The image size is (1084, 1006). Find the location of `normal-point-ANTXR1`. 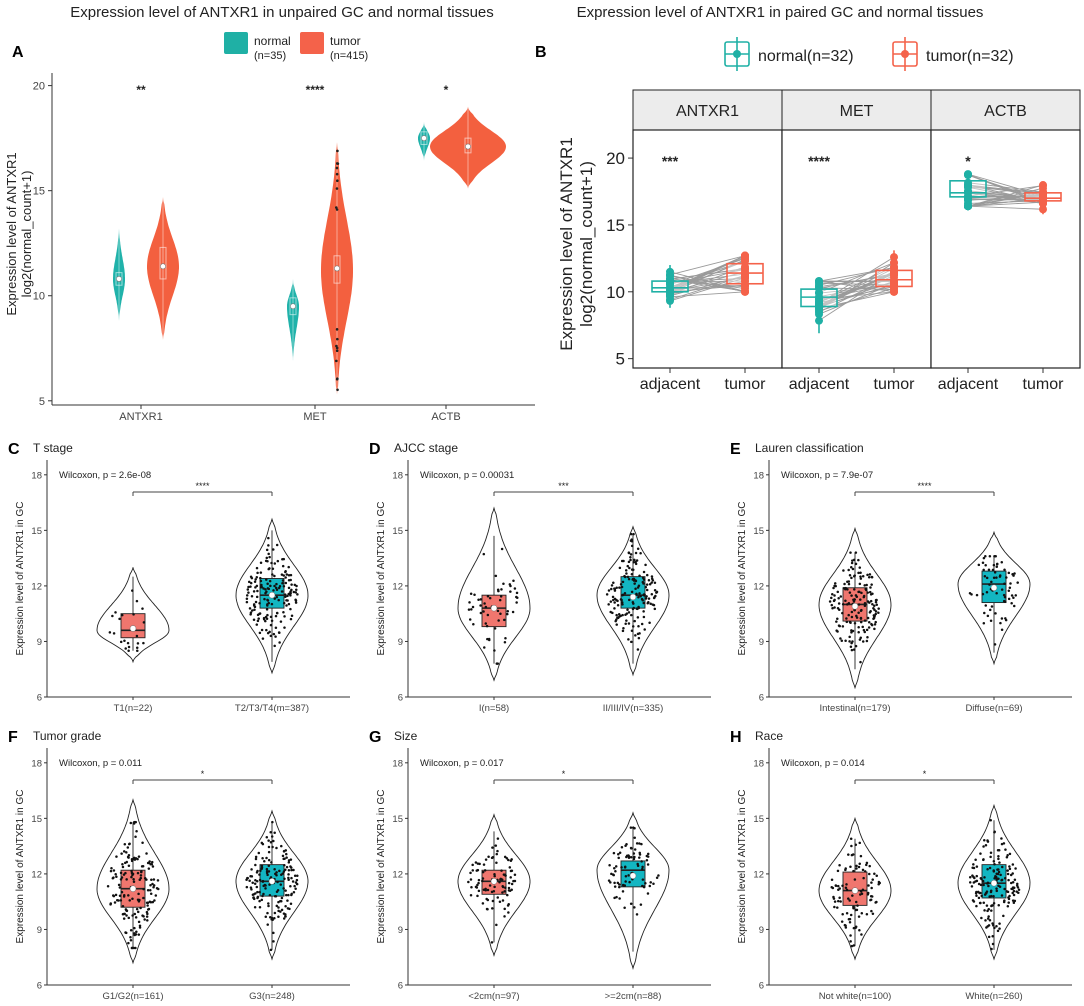

normal-point-ANTXR1 is located at coordinates (670, 275).